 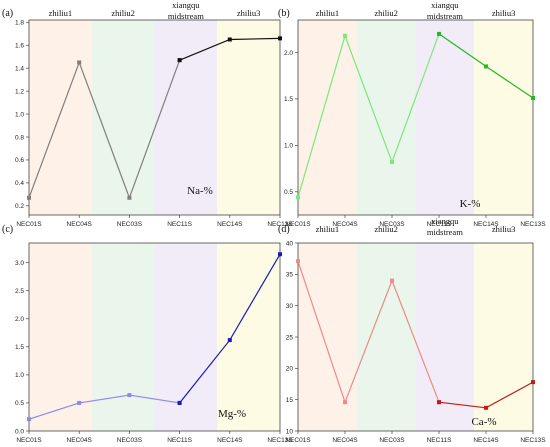 I want to click on y-tick-label: 10, so click(x=290, y=431).